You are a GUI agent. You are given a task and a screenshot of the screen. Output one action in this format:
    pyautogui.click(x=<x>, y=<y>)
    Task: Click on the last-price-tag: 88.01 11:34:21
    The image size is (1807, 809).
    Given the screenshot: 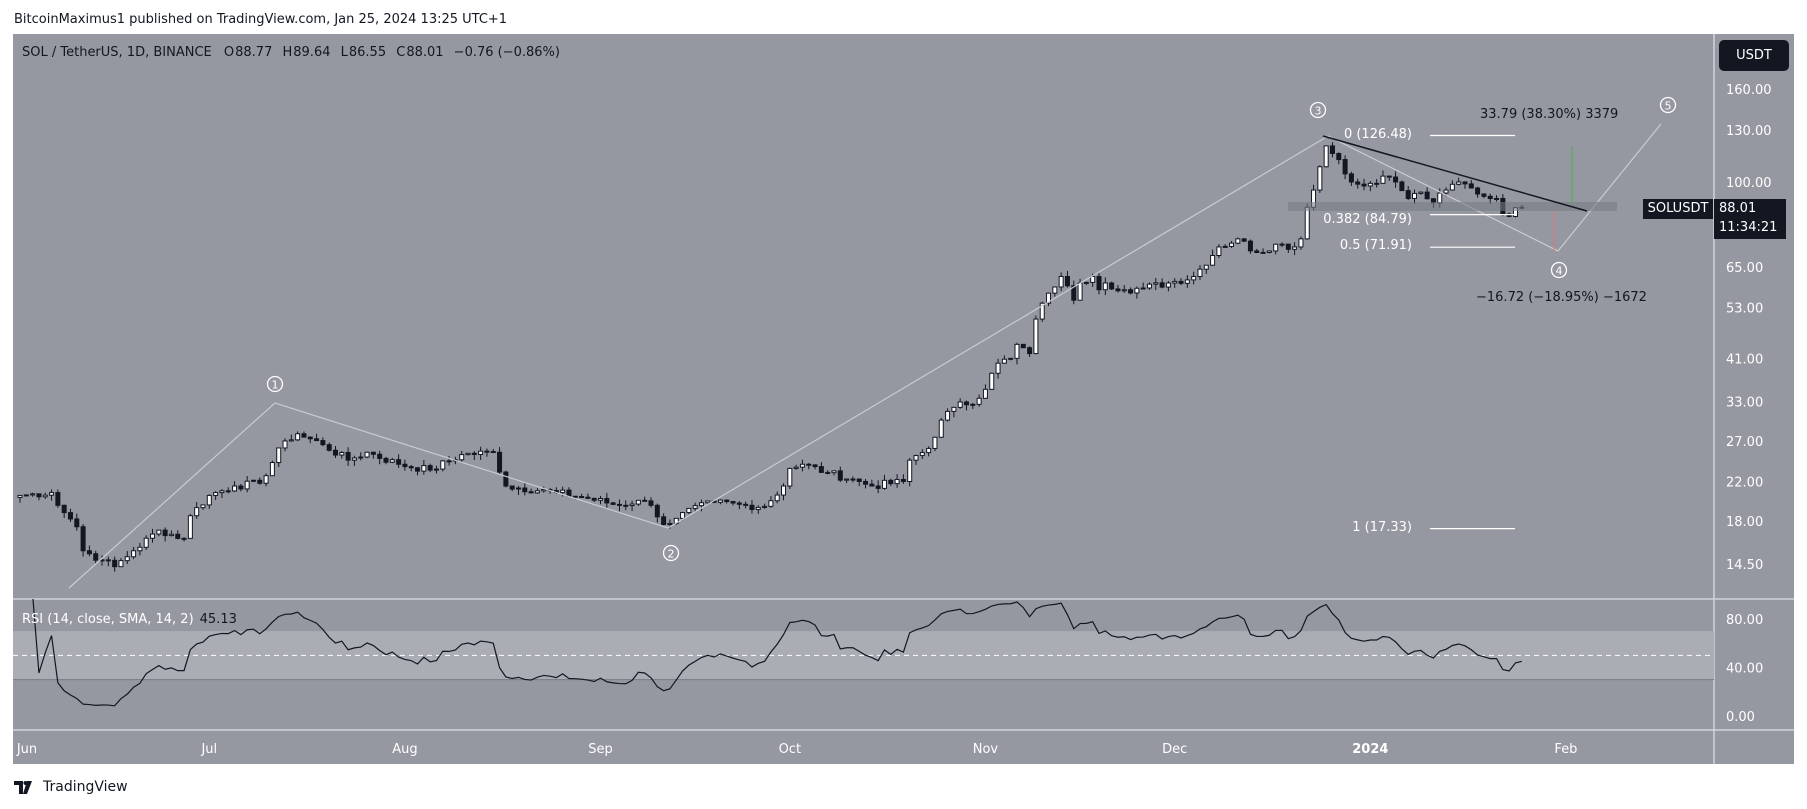 What is the action you would take?
    pyautogui.click(x=1750, y=219)
    